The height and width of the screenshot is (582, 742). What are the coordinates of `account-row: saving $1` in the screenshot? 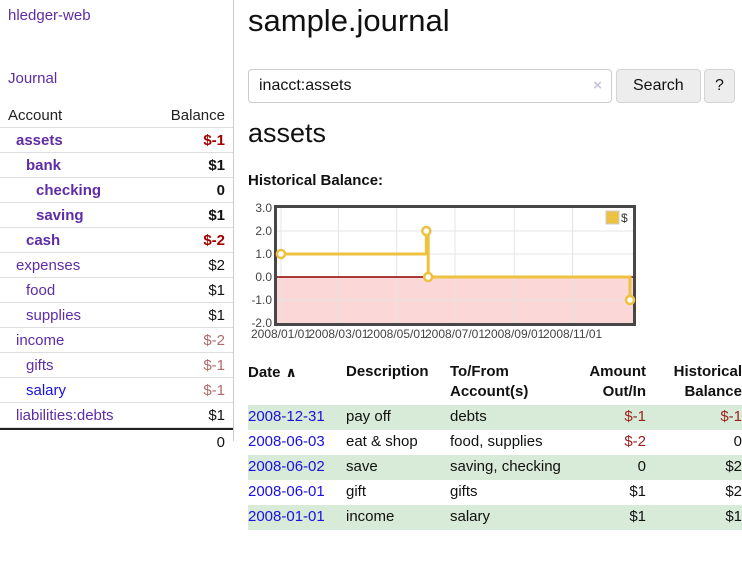 It's located at (116, 215).